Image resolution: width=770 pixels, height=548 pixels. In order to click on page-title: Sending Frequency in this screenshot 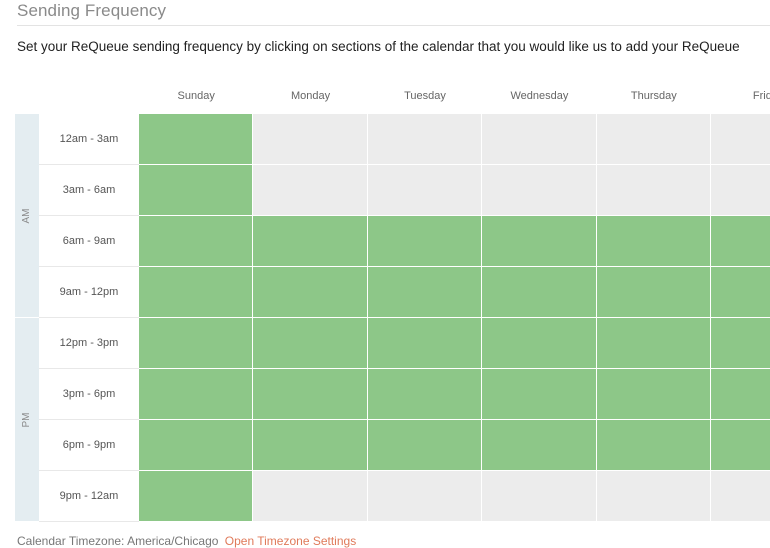, I will do `click(92, 10)`.